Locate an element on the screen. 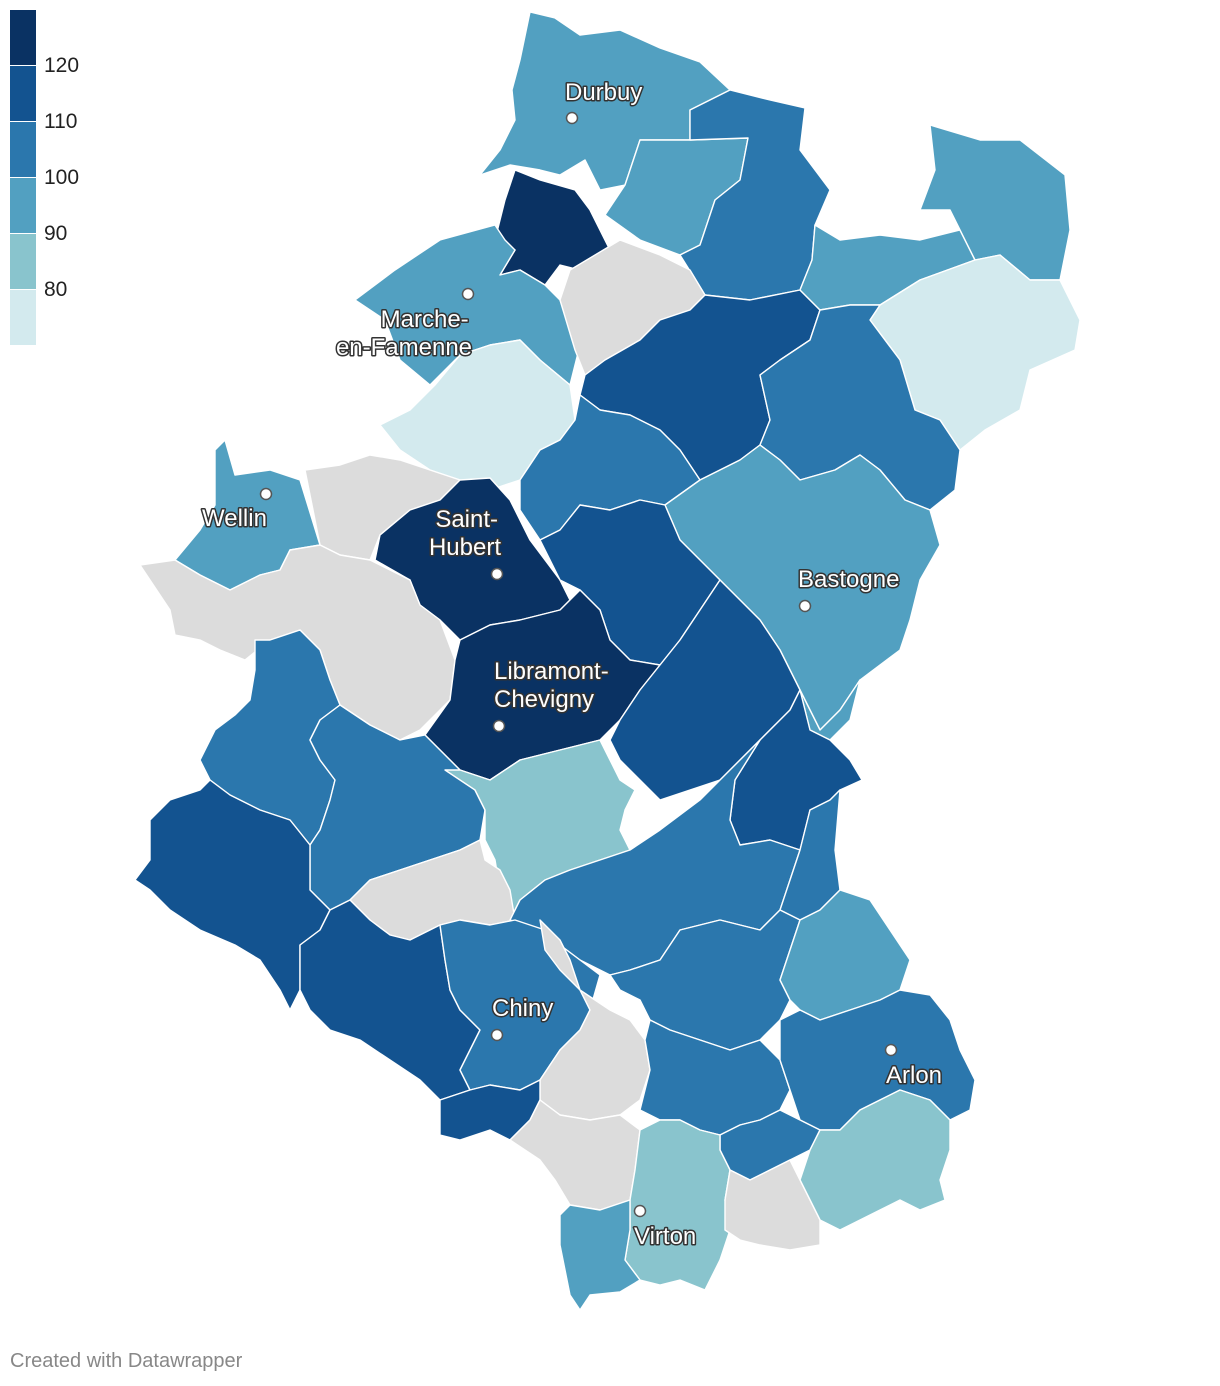  city-bastogne: Bastogne is located at coordinates (849, 589).